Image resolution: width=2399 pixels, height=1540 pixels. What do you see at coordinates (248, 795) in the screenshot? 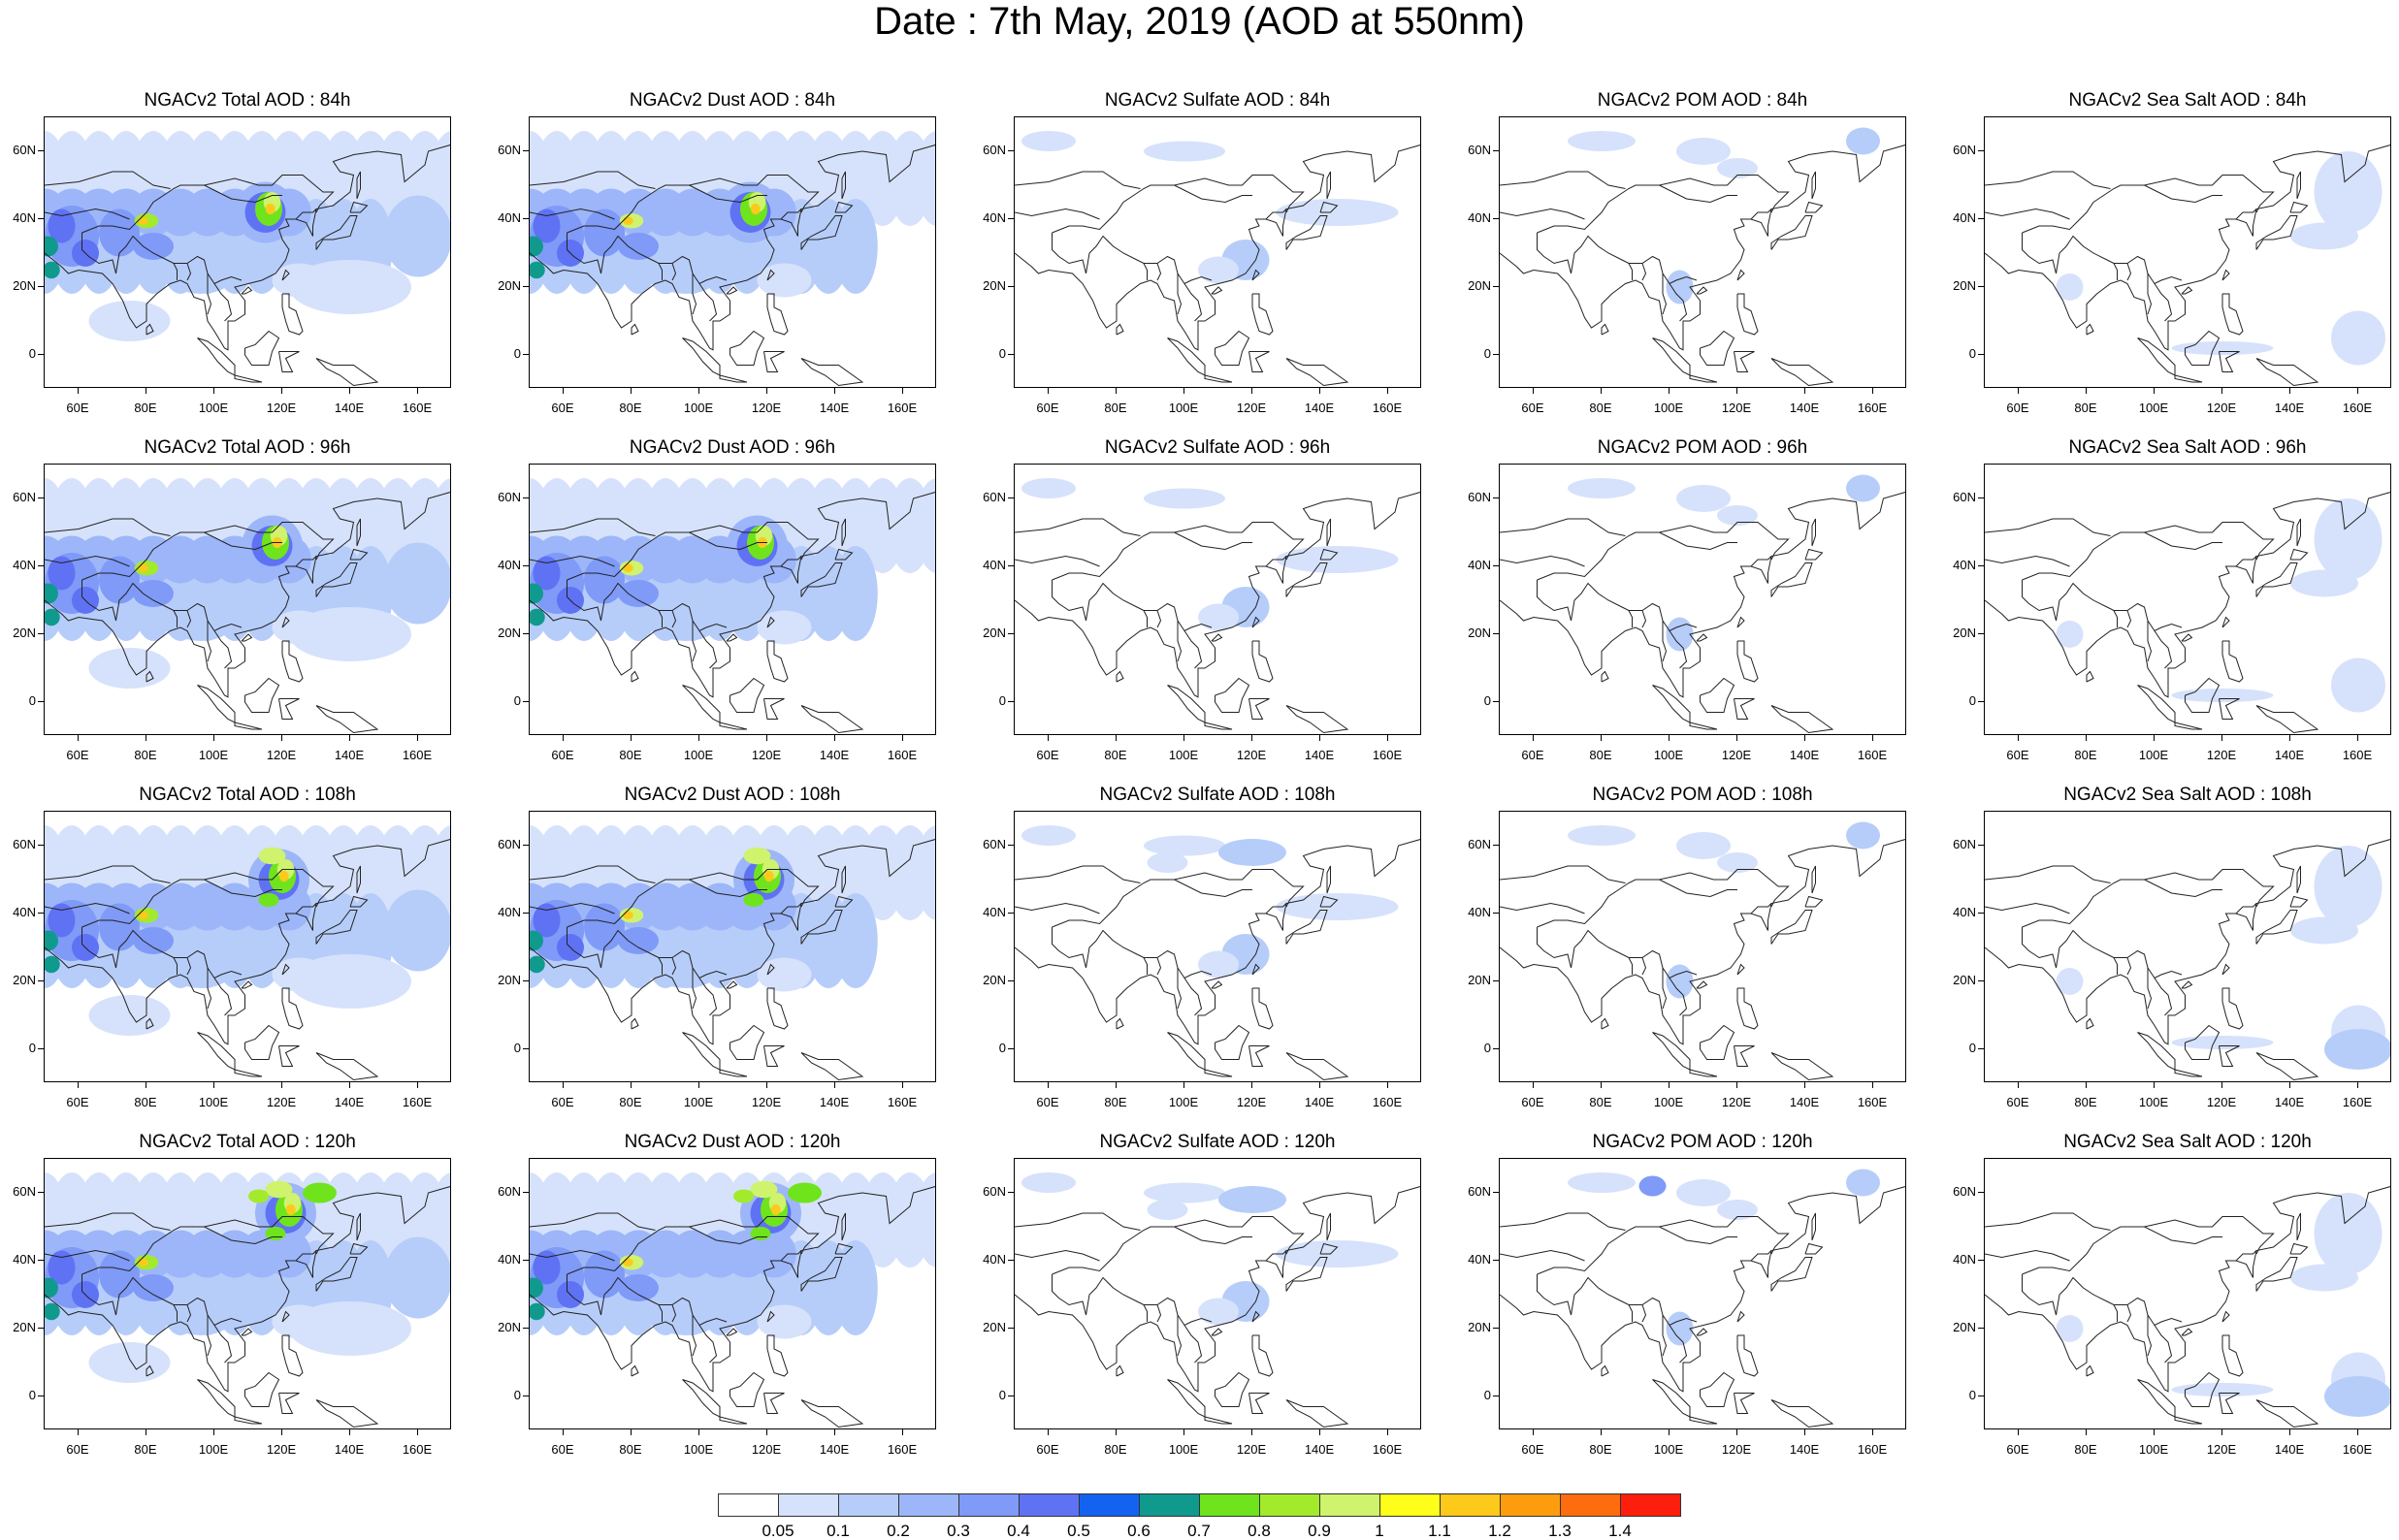
I see `panel-title: NGACv2 Total AOD : 108h` at bounding box center [248, 795].